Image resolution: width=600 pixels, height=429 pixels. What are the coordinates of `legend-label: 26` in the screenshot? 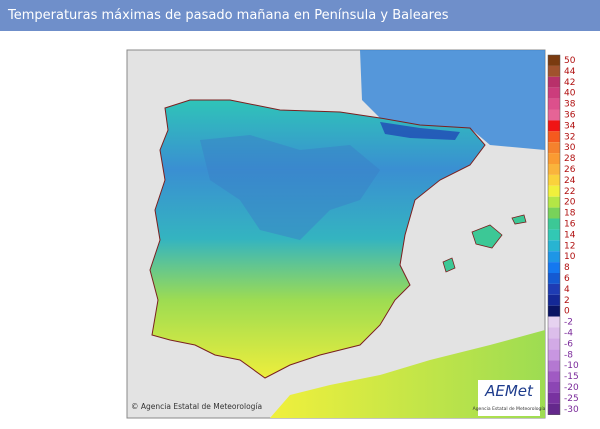 It's located at (570, 170).